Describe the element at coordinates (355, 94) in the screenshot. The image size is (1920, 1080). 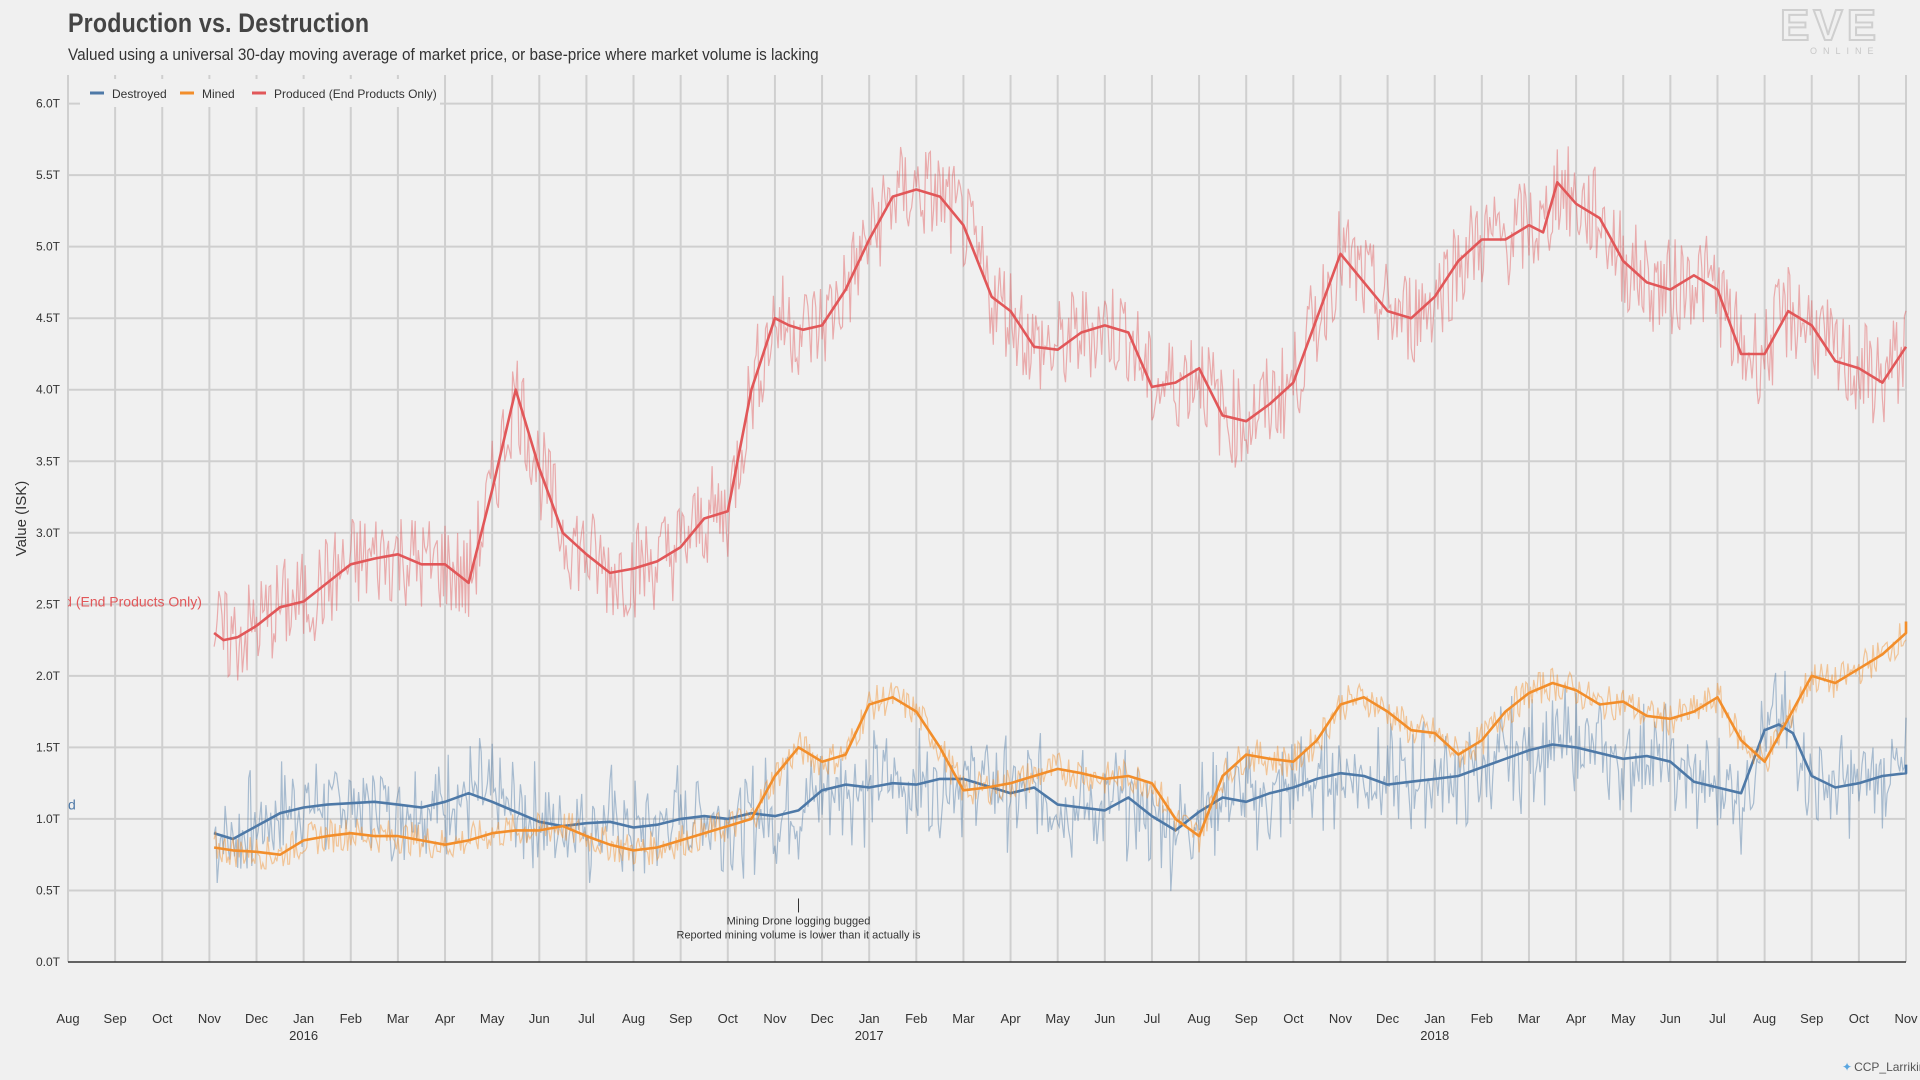
I see `legend-item: Produced (End Products Only)` at that location.